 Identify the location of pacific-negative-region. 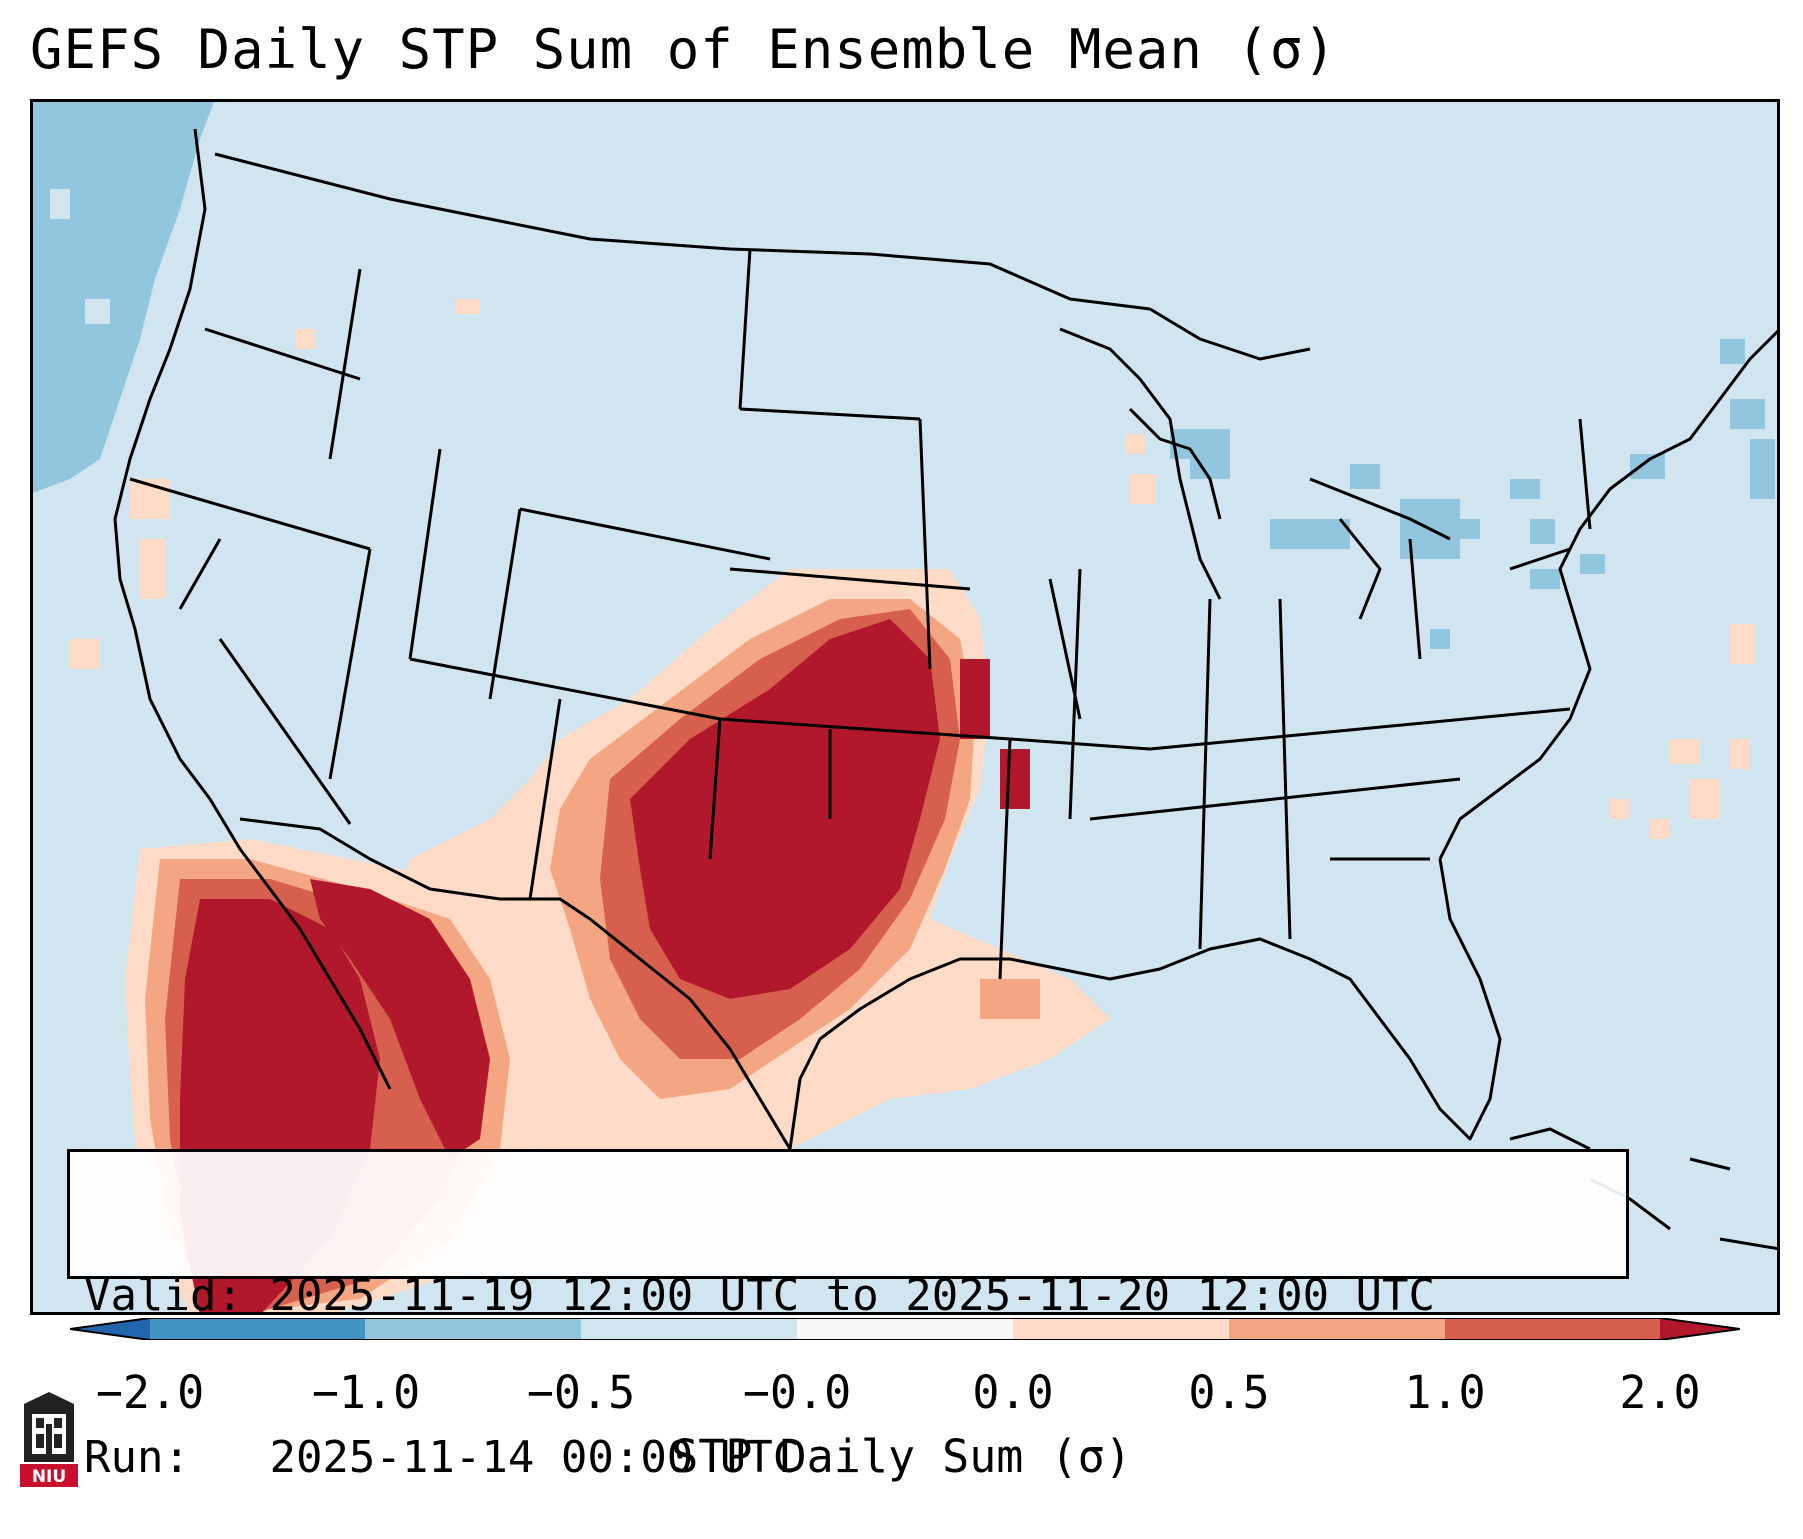
(122, 296).